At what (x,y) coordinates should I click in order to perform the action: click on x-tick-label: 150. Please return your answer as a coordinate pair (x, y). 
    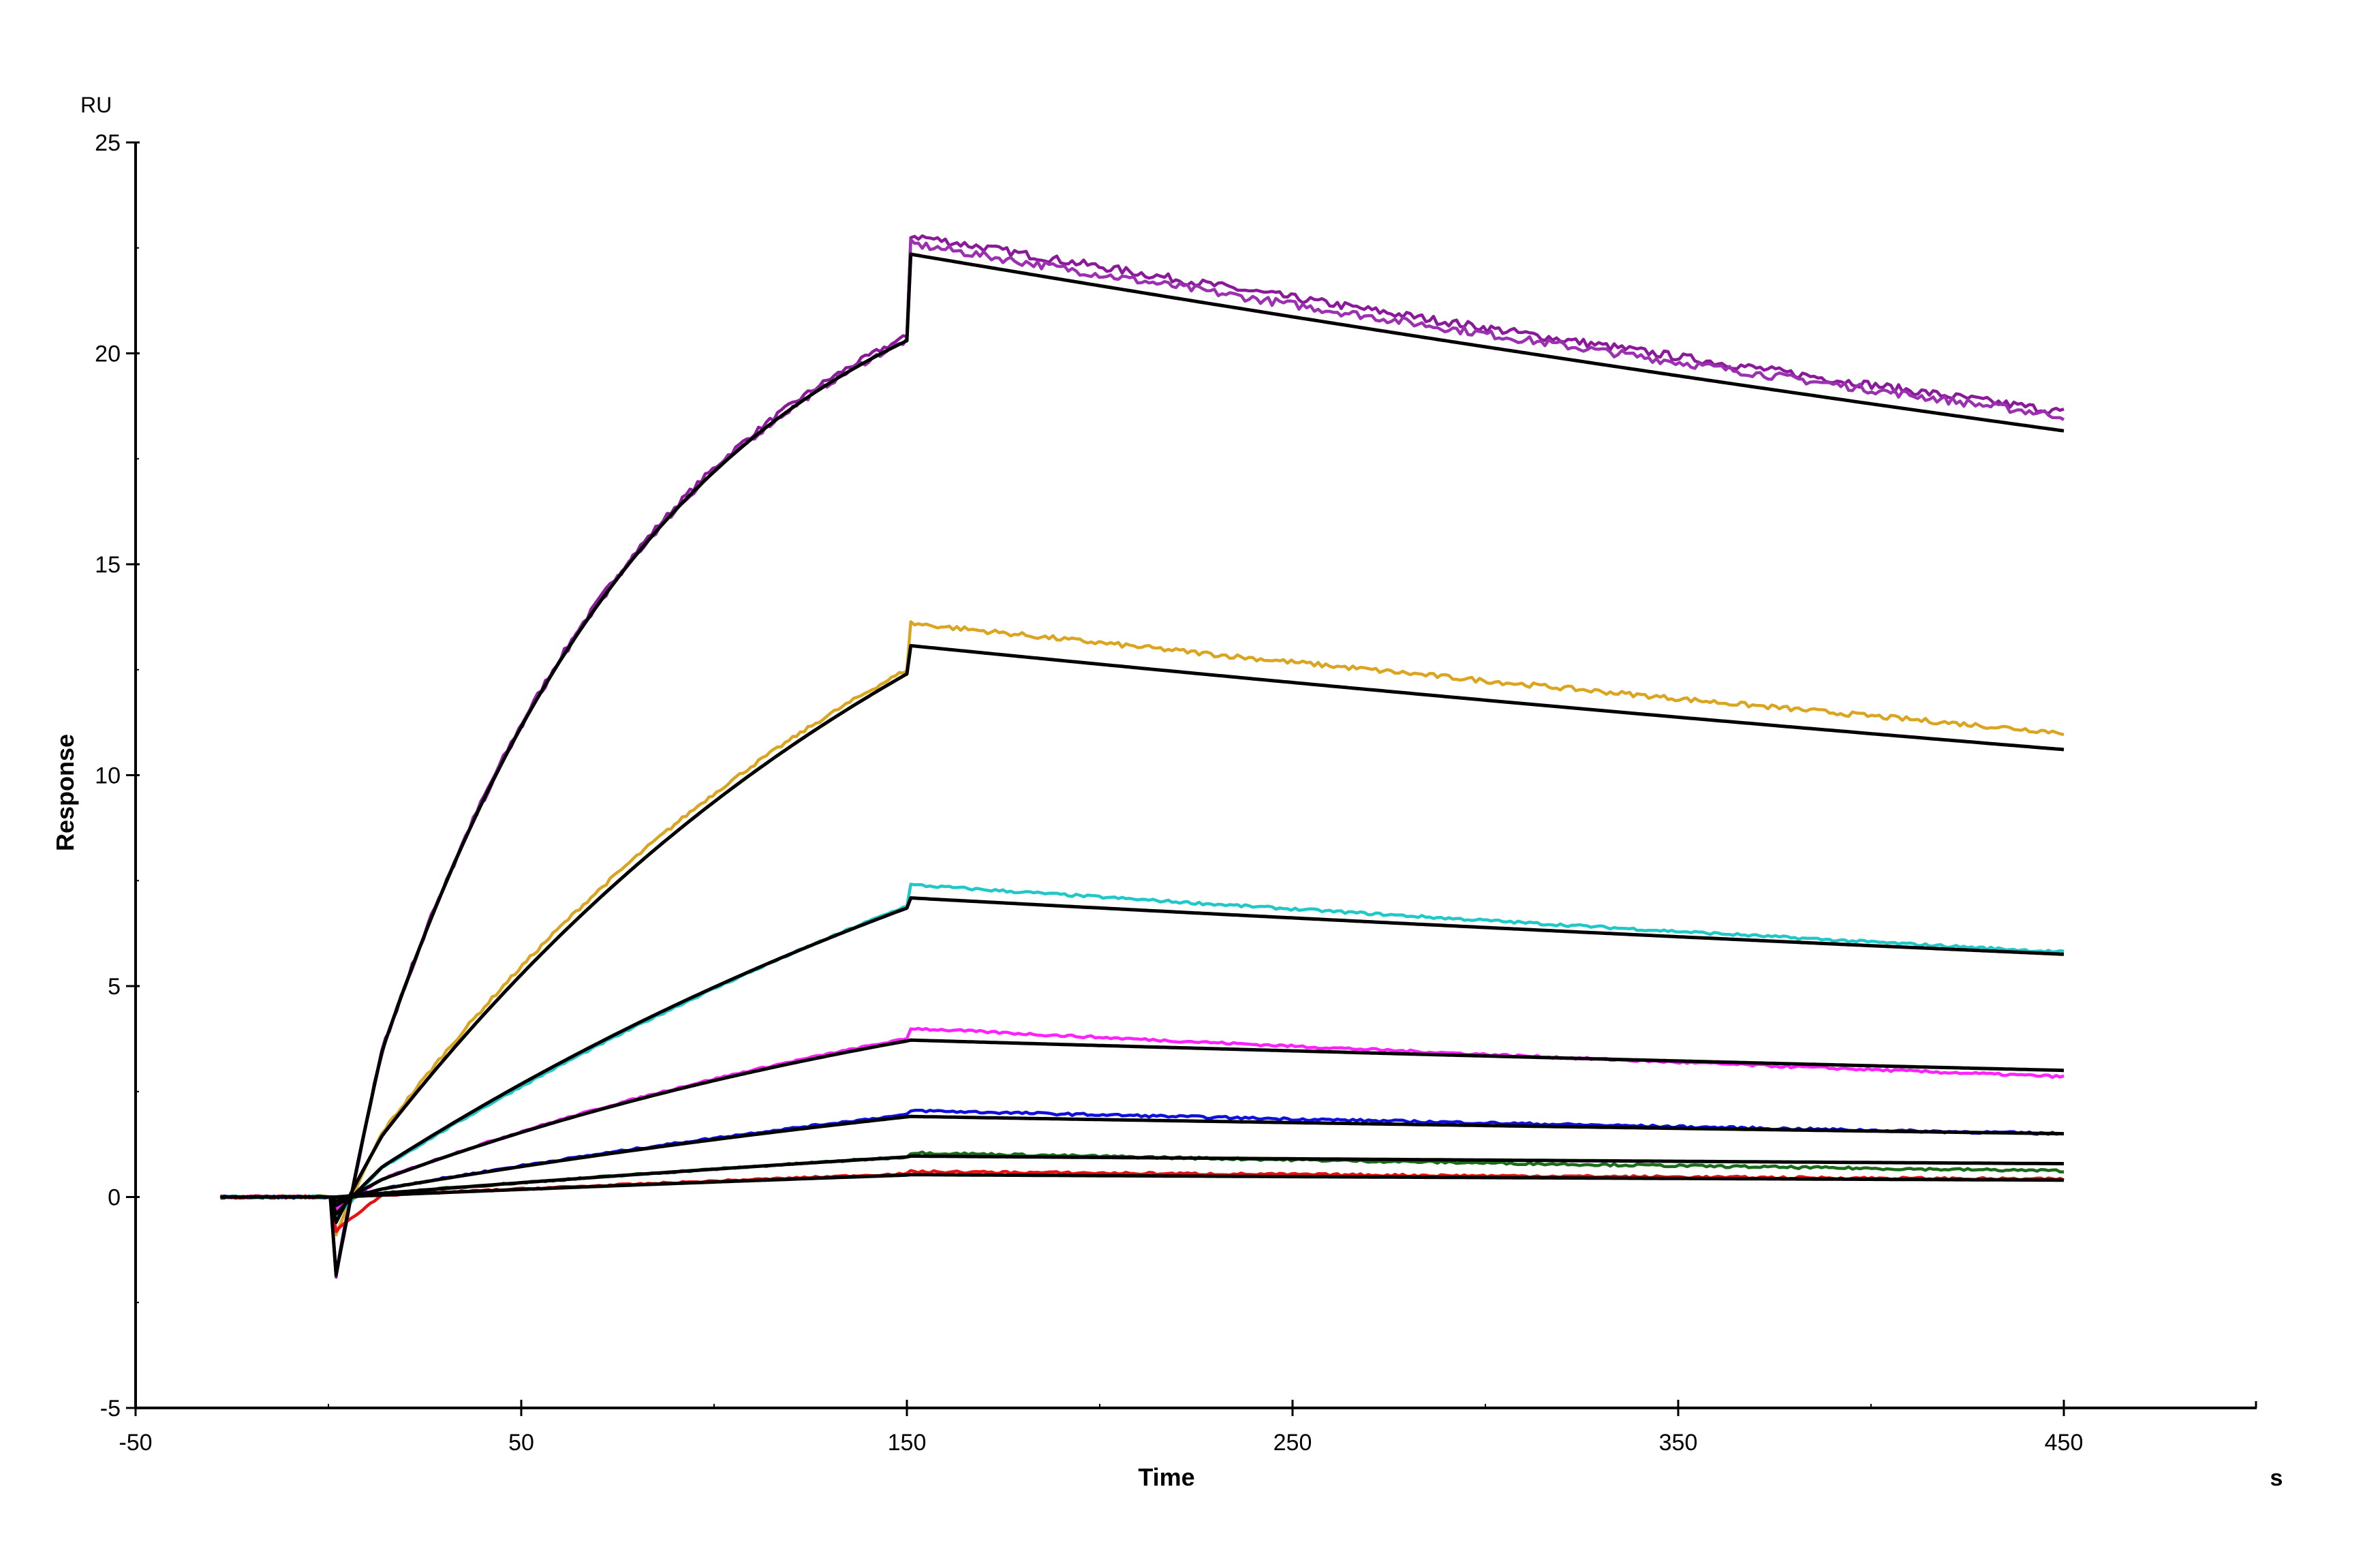
    Looking at the image, I should click on (907, 1443).